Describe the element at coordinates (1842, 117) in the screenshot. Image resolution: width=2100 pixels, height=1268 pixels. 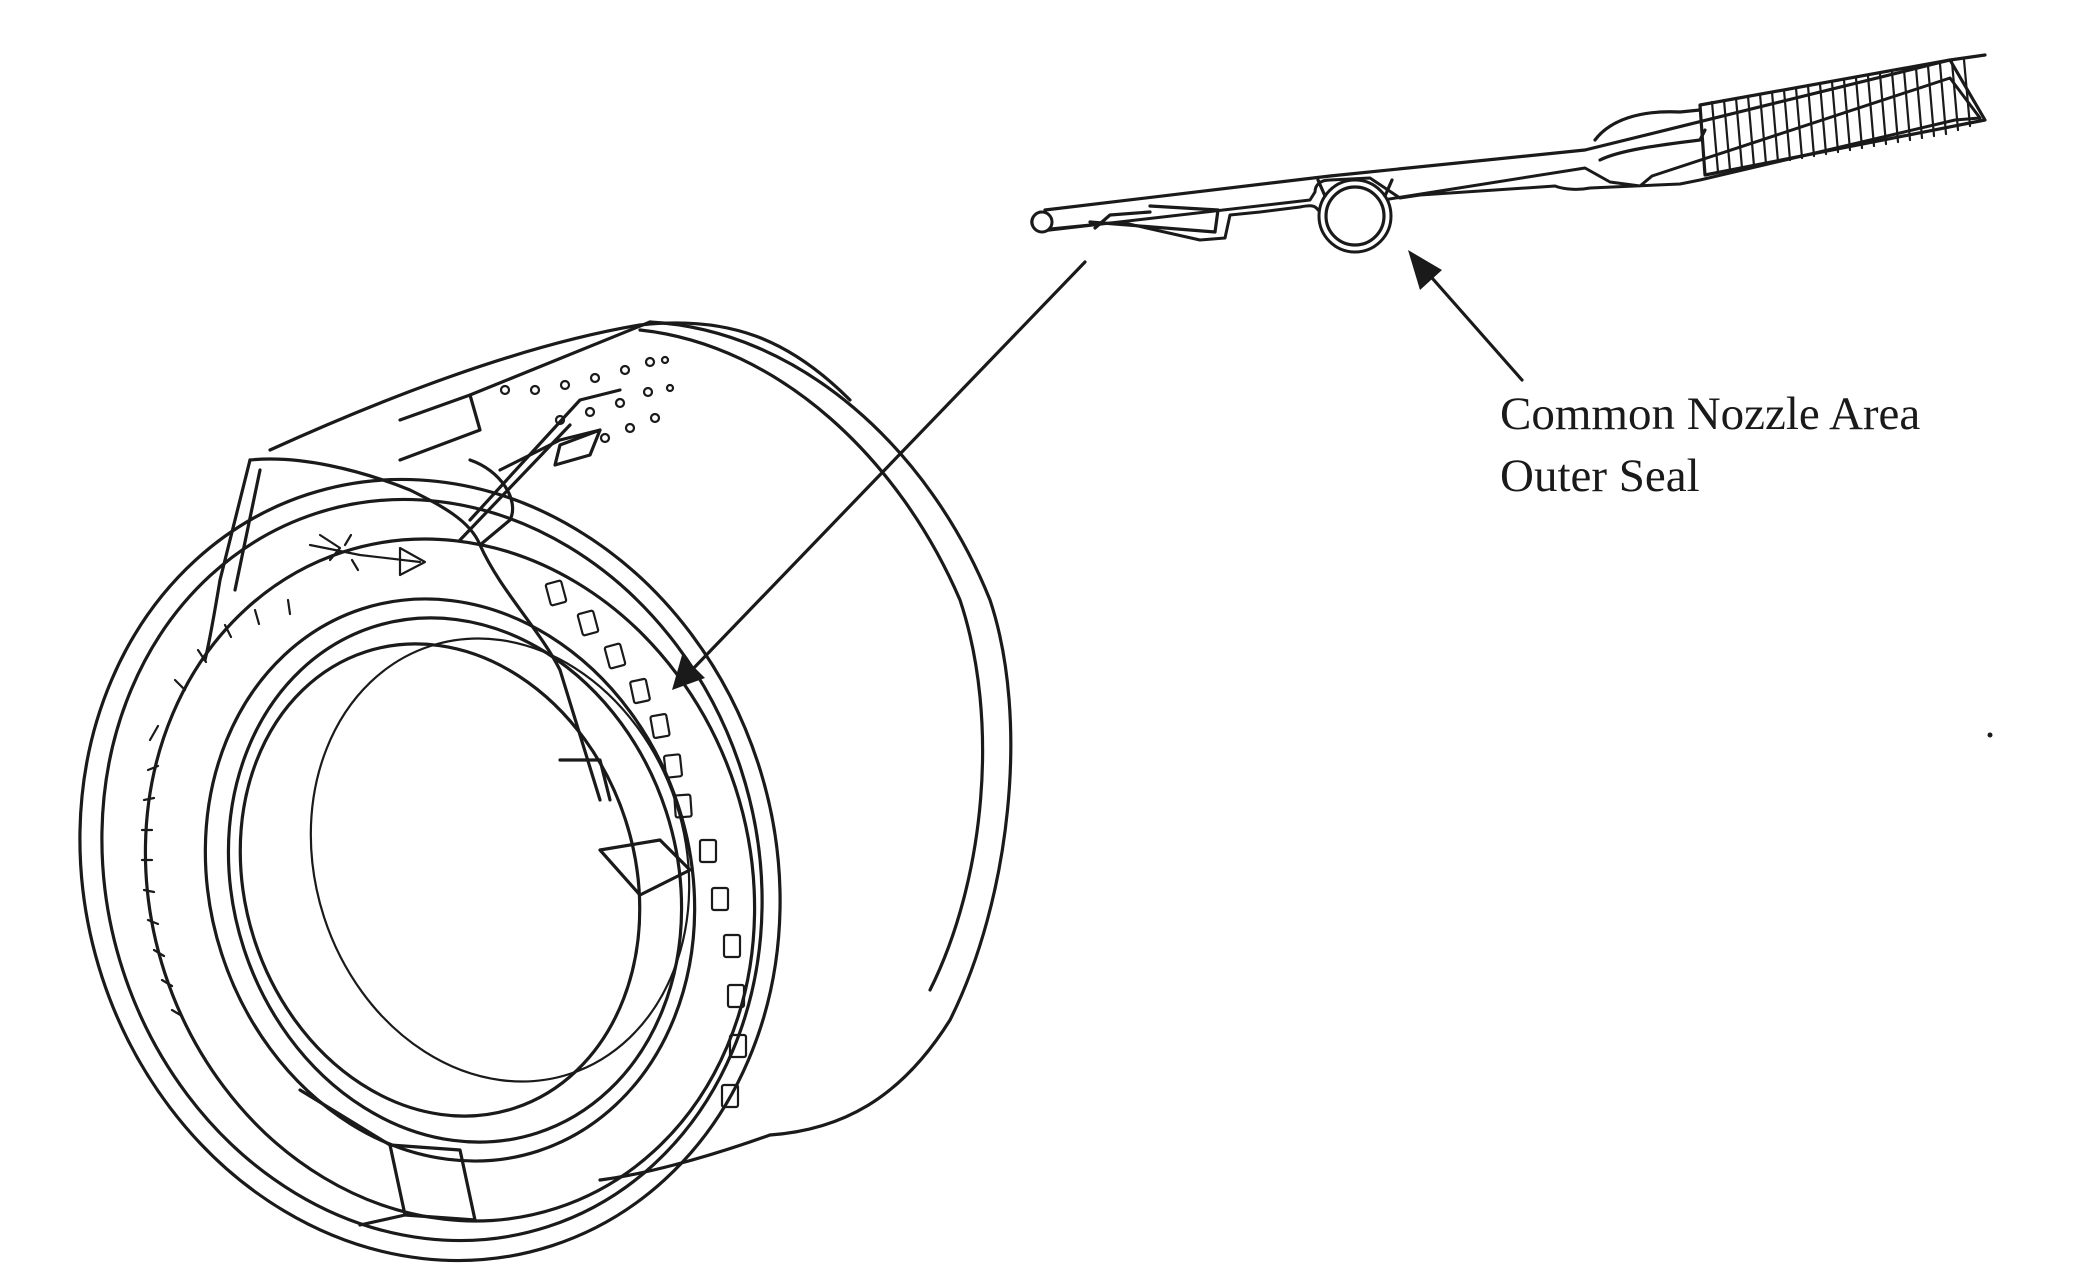
I see `hatched-tail` at that location.